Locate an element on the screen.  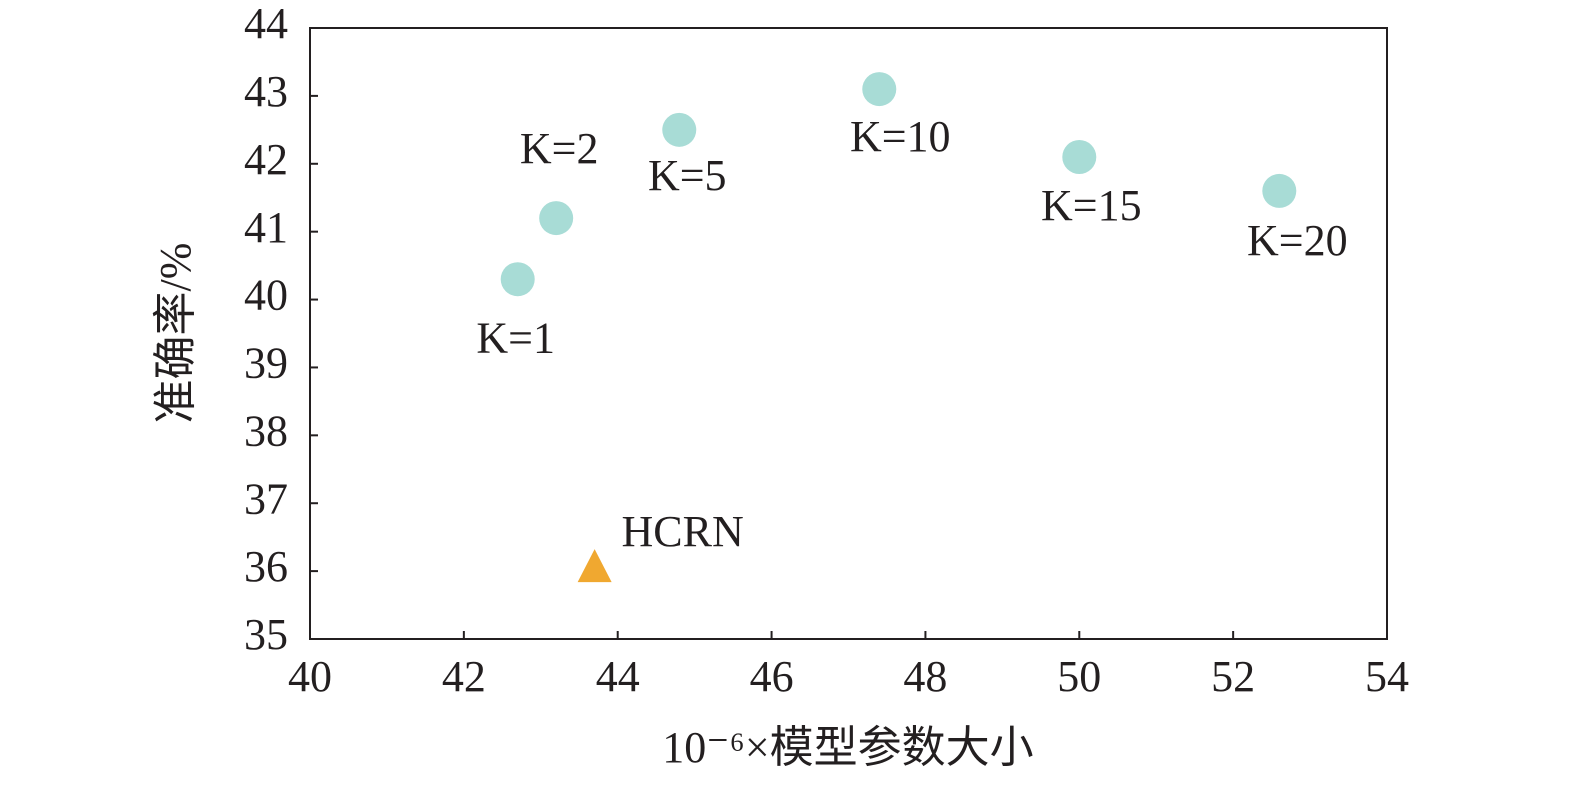
y-tick-label: 36 is located at coordinates (266, 566).